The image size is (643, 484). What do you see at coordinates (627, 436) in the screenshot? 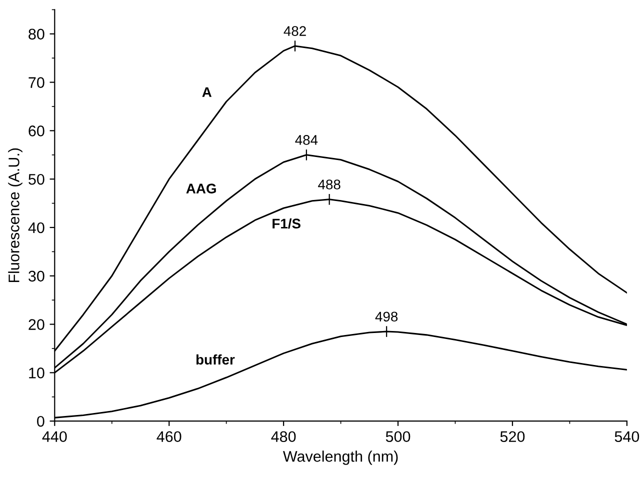
I see `x-tick-label: 540` at bounding box center [627, 436].